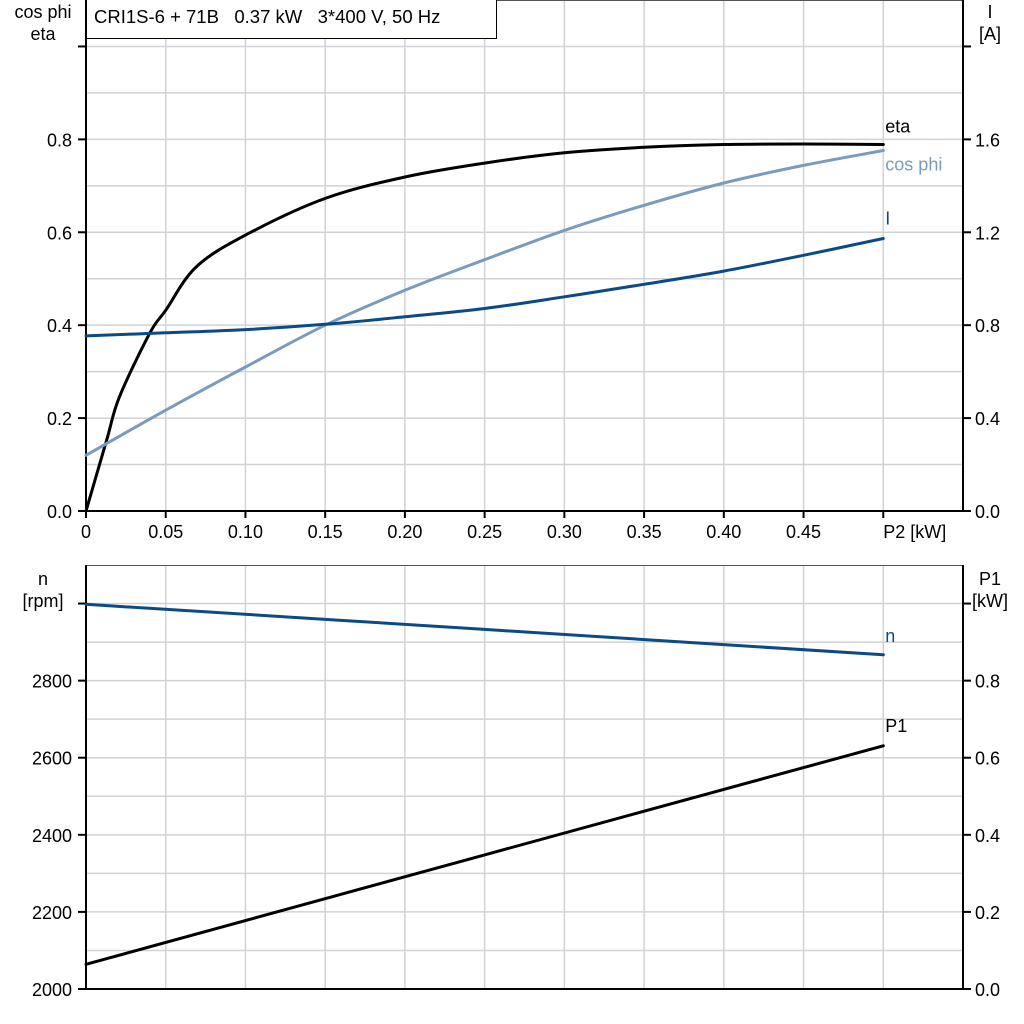  Describe the element at coordinates (59, 512) in the screenshot. I see `left-axis-tick-label: 0.0` at that location.